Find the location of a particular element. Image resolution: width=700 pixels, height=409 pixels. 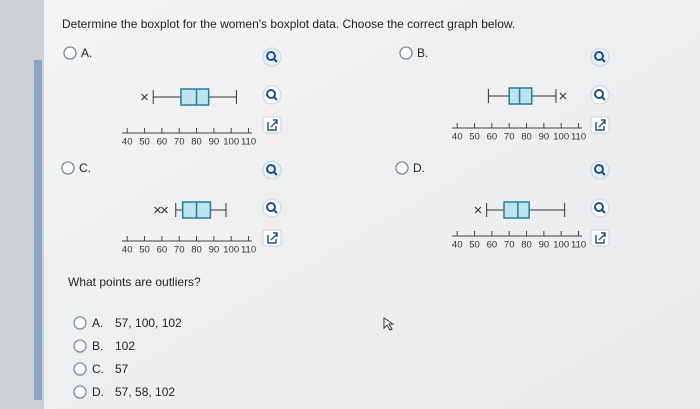

choice-text: 57, 58, 102 is located at coordinates (145, 392).